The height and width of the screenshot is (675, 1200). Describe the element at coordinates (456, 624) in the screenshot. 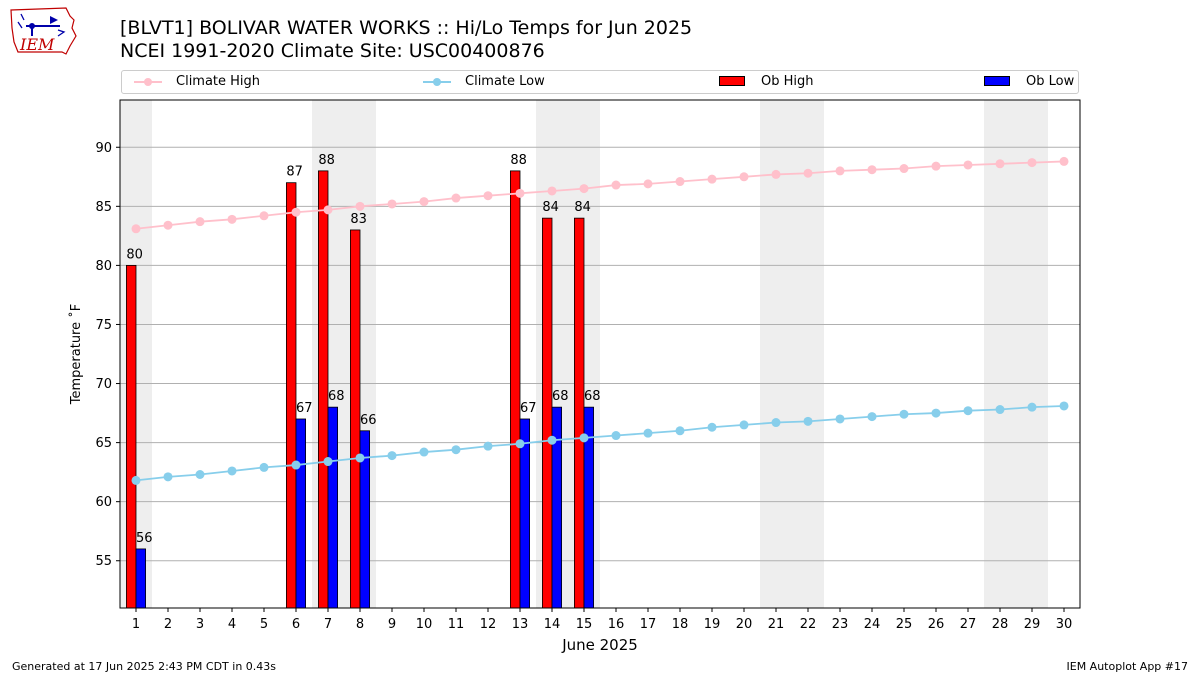

I see `x-tick-label: 11` at that location.